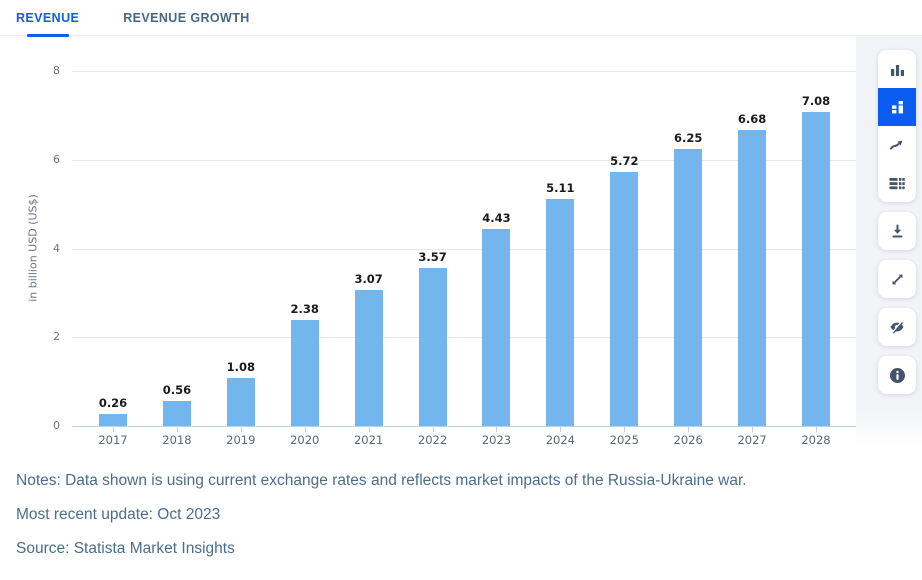 The height and width of the screenshot is (580, 922). I want to click on y-tick-label: 4, so click(56, 248).